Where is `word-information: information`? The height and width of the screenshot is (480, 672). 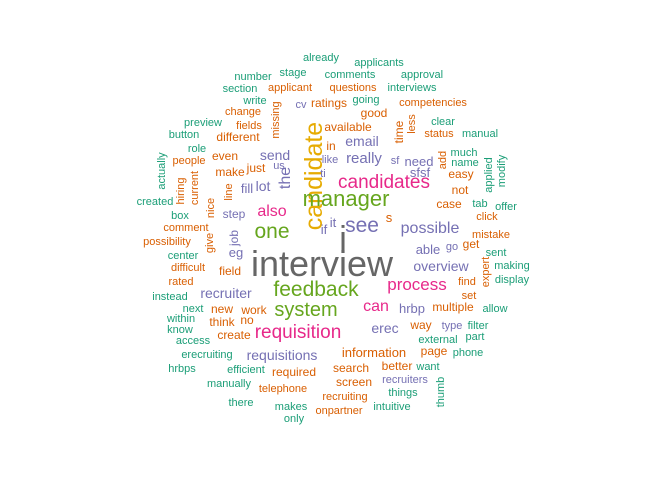
word-information: information is located at coordinates (374, 352).